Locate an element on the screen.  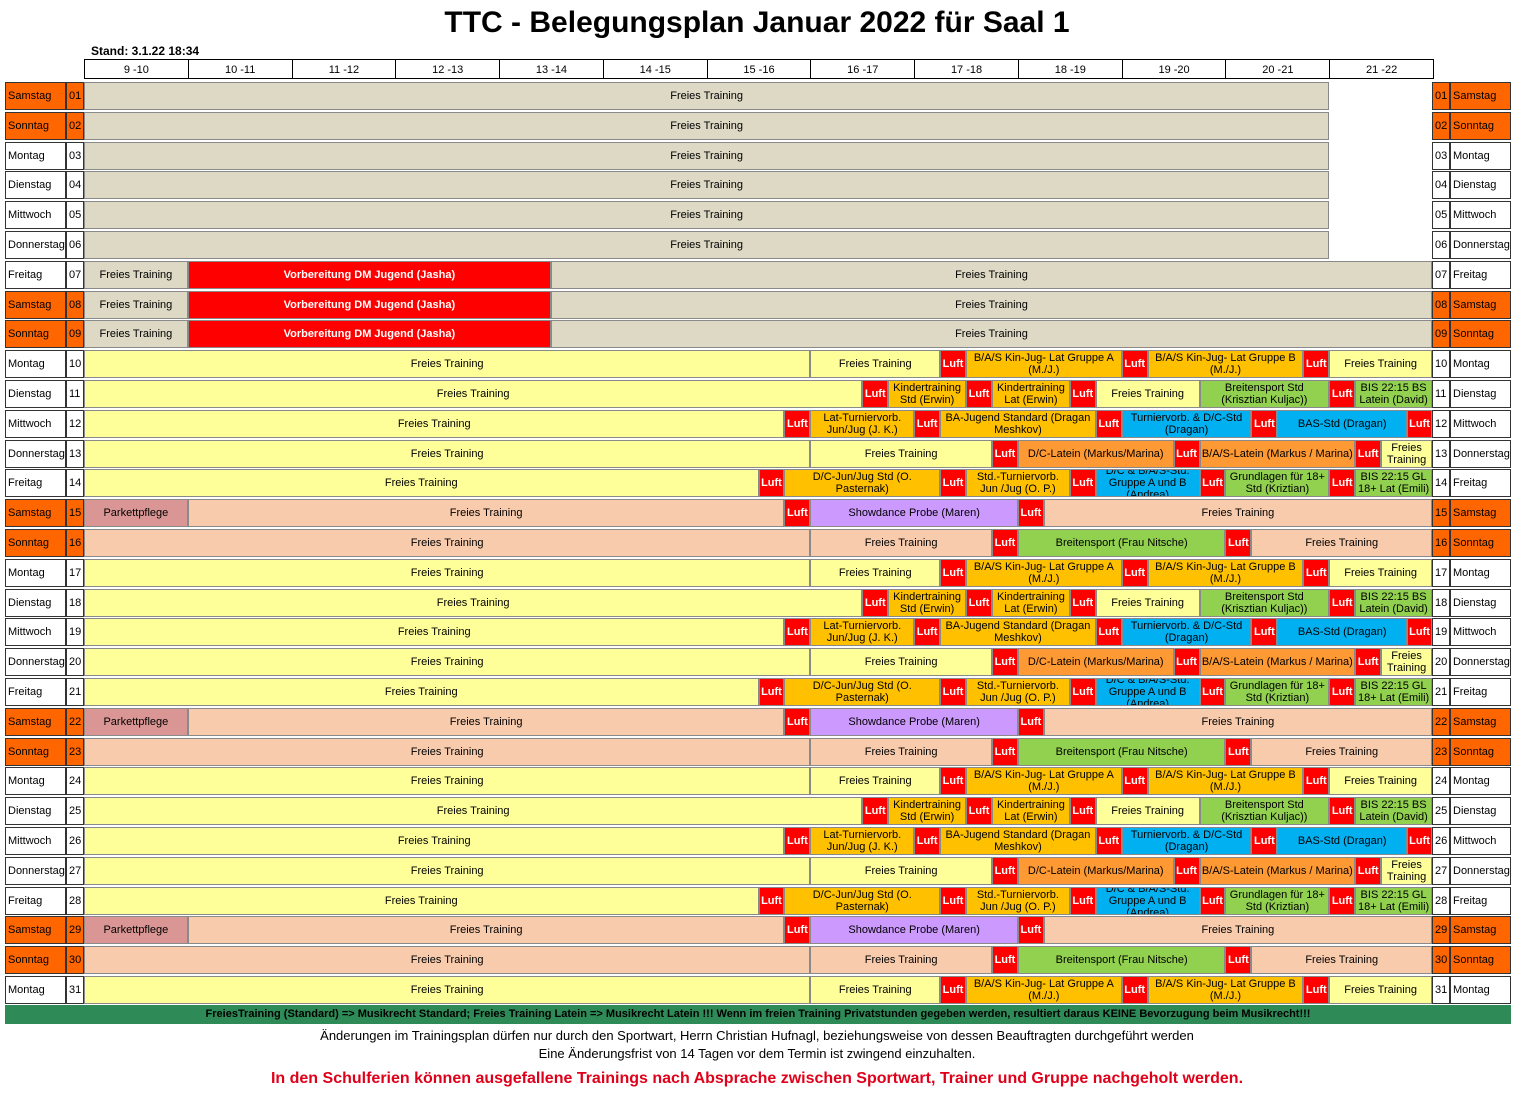
booking-slot: Std.-Turniervorb. Jun /Jug (O. P.) is located at coordinates (1018, 900).